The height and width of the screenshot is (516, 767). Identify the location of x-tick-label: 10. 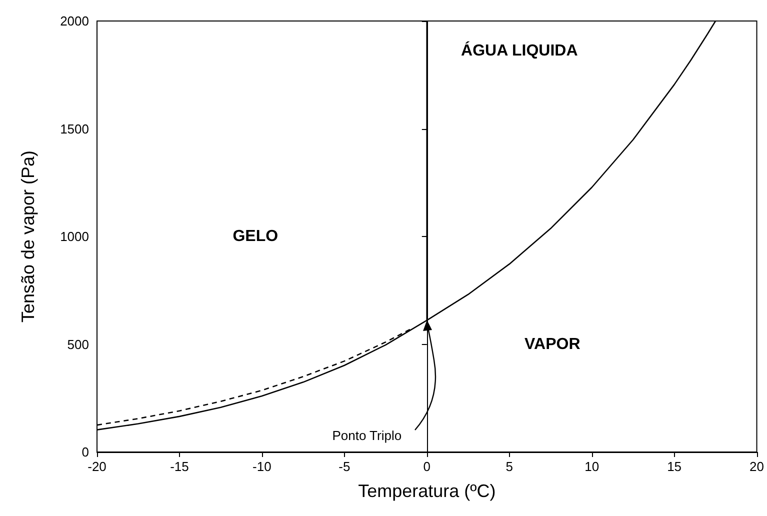
(592, 466).